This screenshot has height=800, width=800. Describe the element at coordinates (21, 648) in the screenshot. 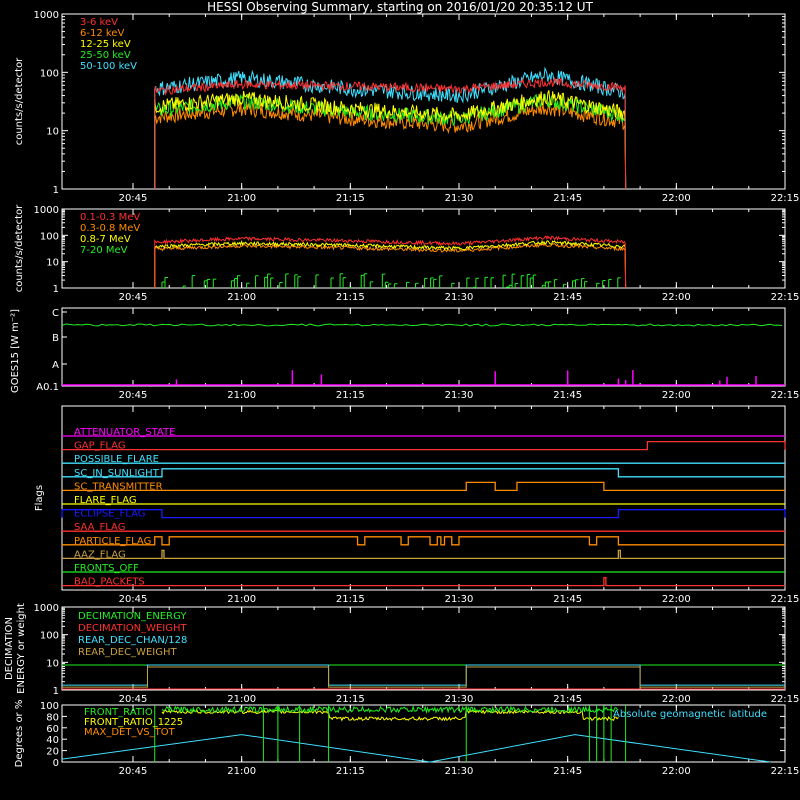

I see `y-axis-label: ENERGY or weight` at that location.